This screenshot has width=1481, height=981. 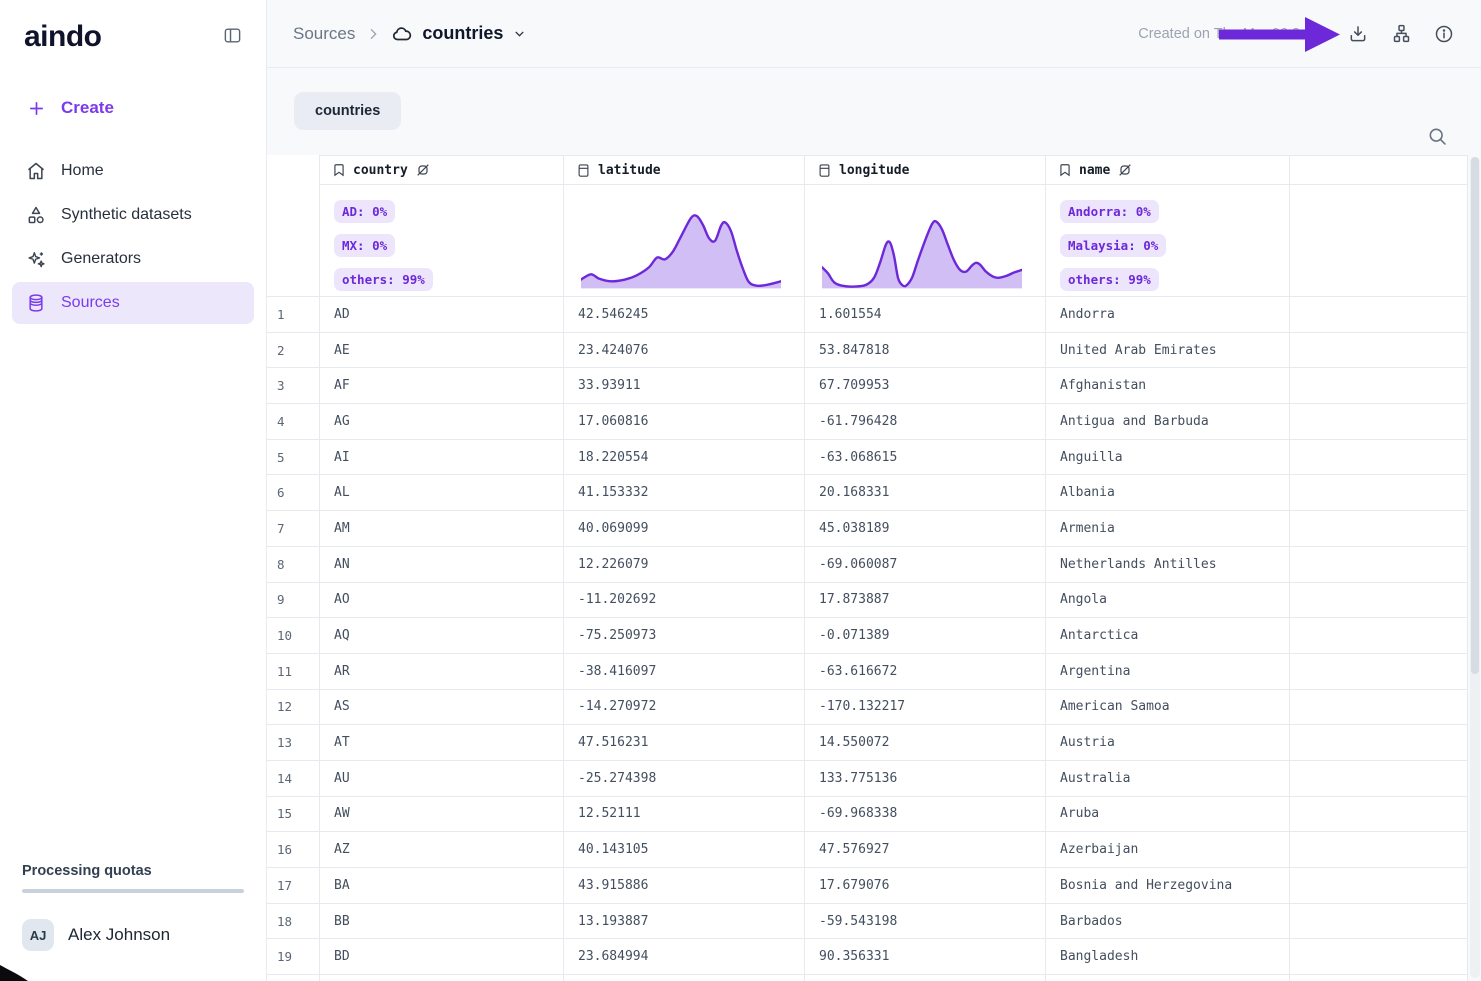 What do you see at coordinates (925, 778) in the screenshot?
I see `longitude-cell: 133.775136` at bounding box center [925, 778].